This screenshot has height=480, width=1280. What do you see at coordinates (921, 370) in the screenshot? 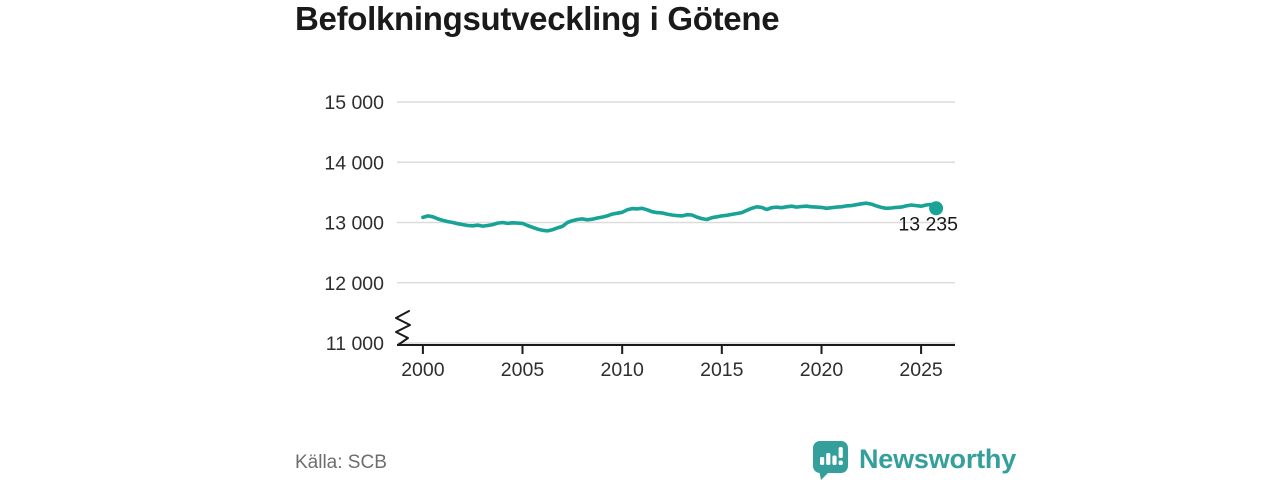
I see `x-tick-label: 2025` at bounding box center [921, 370].